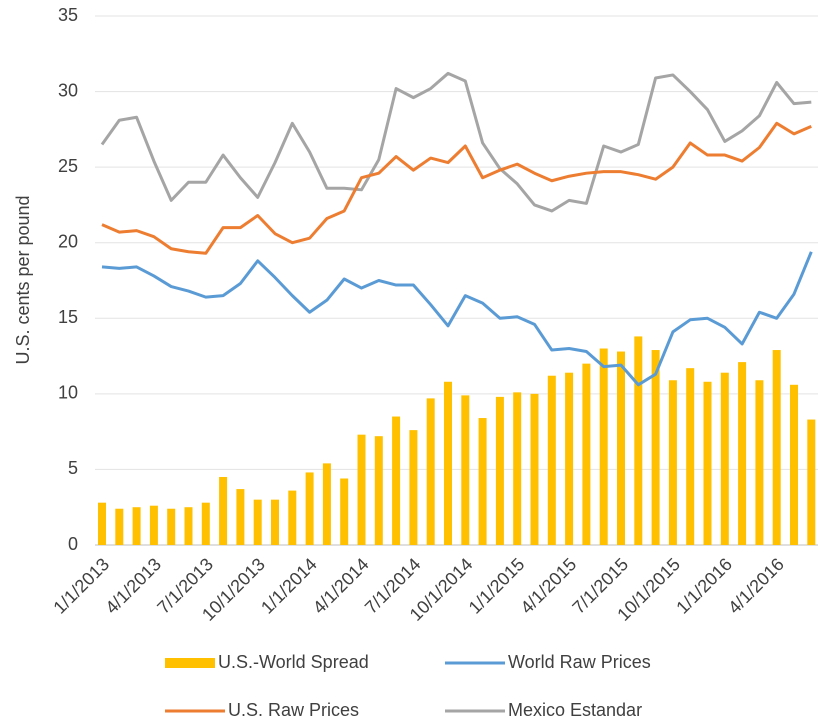 This screenshot has width=818, height=727. I want to click on legend-label: Mexico Estandar, so click(575, 710).